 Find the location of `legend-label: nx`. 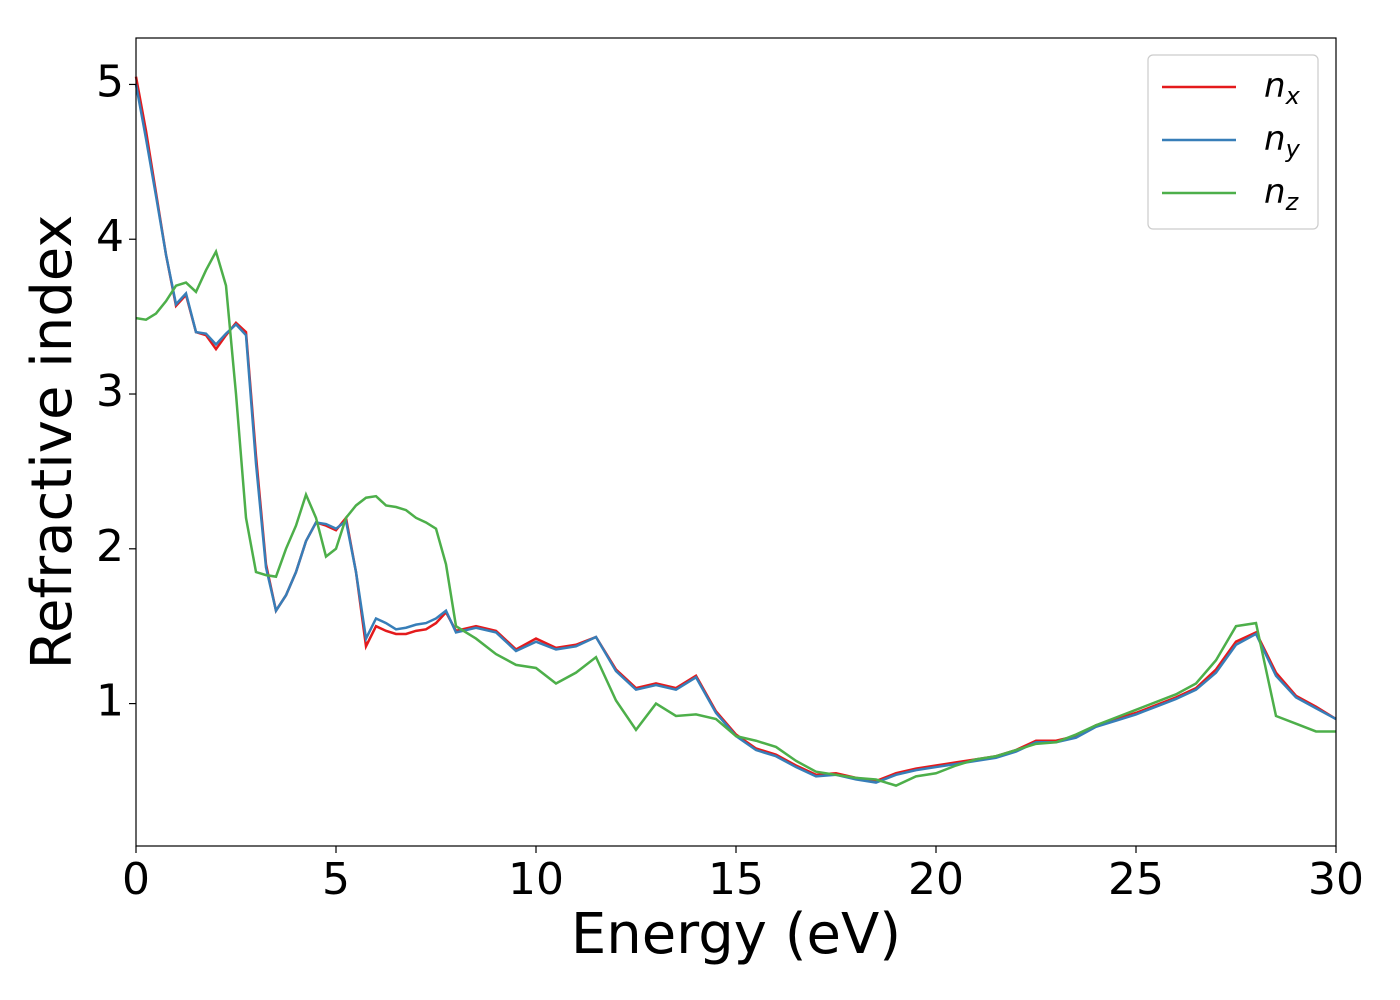

legend-label: nx is located at coordinates (1282, 88).